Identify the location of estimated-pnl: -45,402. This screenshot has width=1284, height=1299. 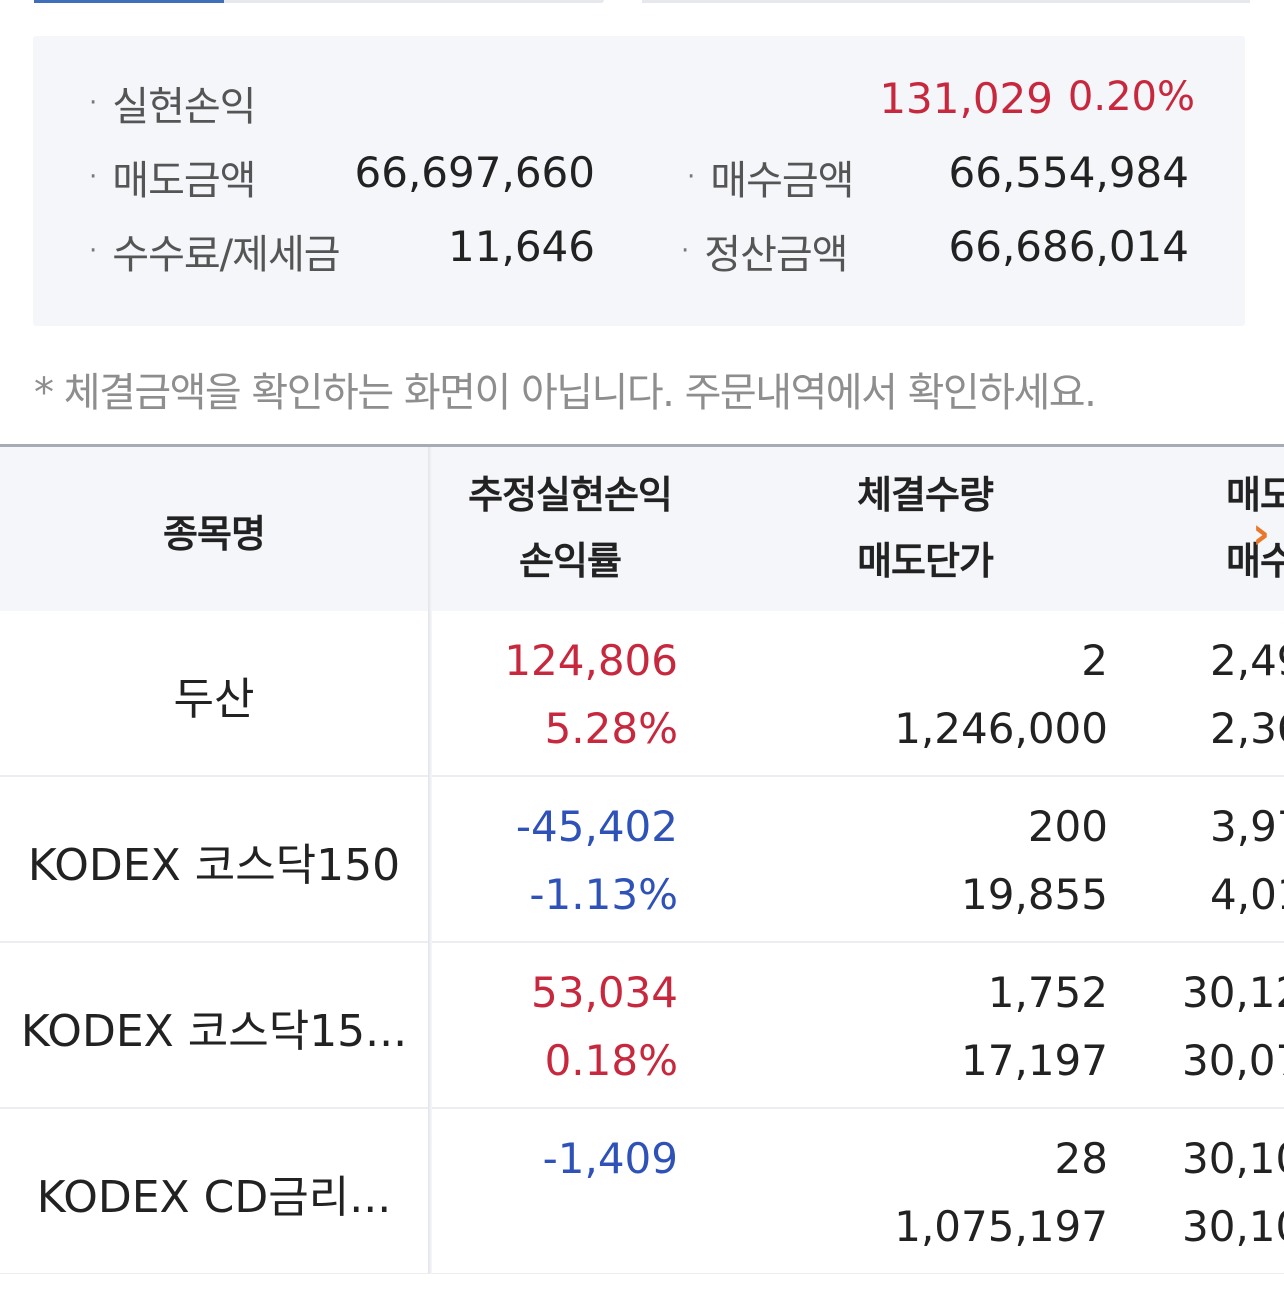
(596, 826).